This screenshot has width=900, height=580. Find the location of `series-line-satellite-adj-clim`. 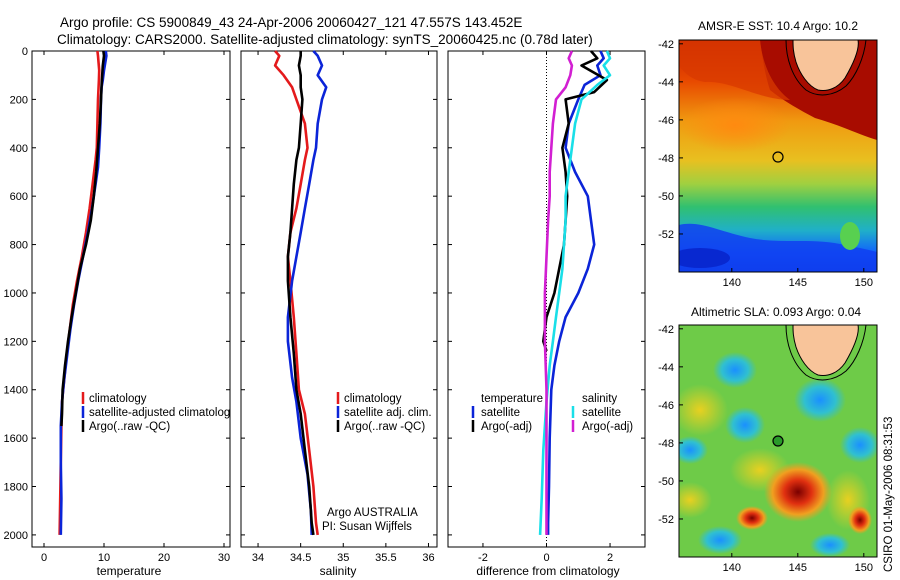

series-line-satellite-adj-clim is located at coordinates (307, 292).